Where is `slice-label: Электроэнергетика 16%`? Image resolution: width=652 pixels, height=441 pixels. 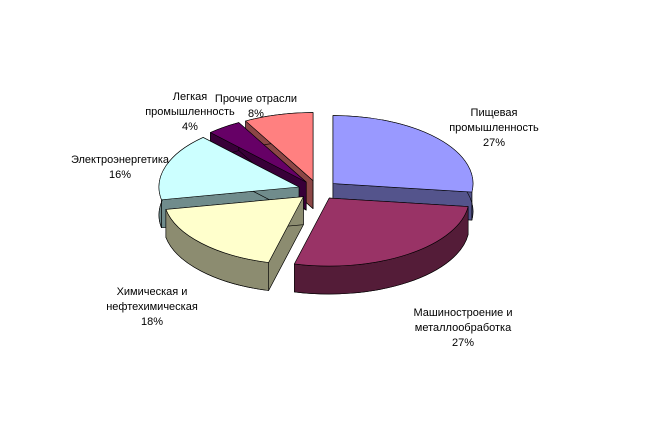 slice-label: Электроэнергетика 16% is located at coordinates (120, 168).